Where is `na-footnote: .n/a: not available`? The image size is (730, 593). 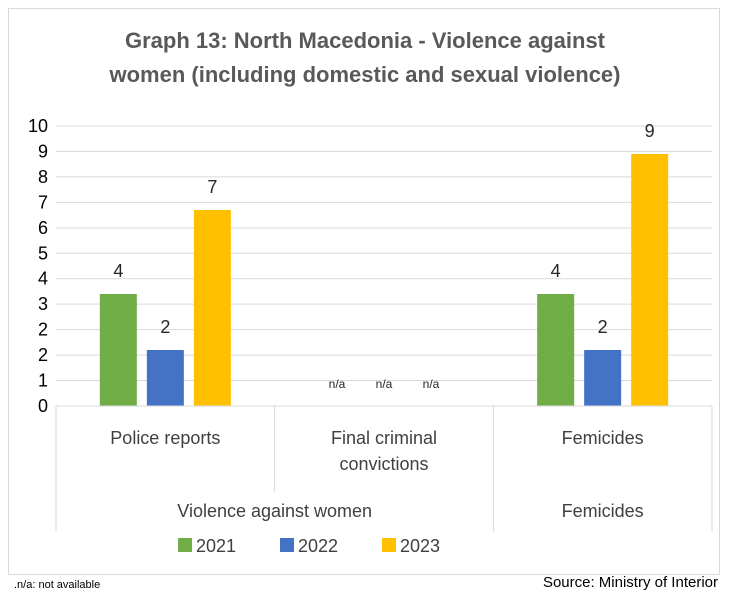
na-footnote: .n/a: not available is located at coordinates (57, 585).